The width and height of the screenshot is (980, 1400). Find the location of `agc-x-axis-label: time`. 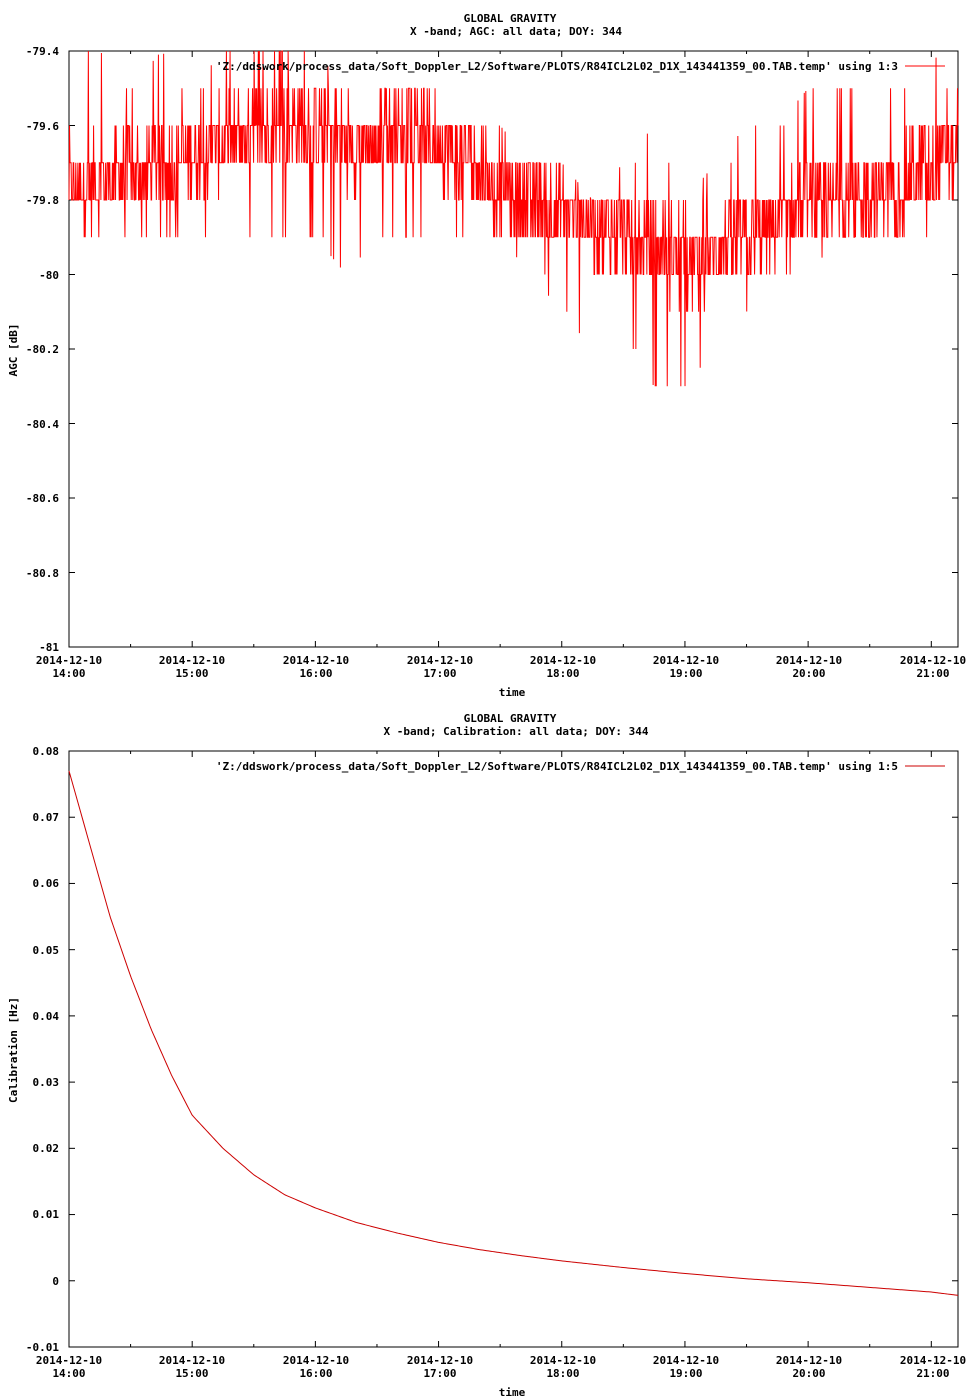

agc-x-axis-label: time is located at coordinates (512, 692).